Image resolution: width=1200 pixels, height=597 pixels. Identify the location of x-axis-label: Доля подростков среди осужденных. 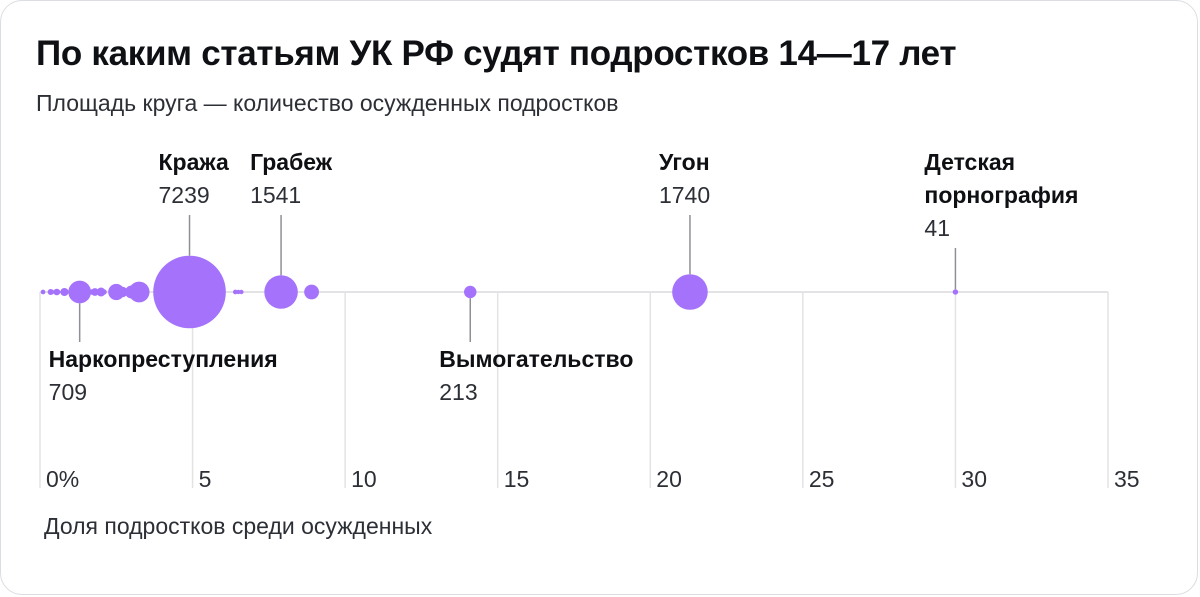
(238, 526).